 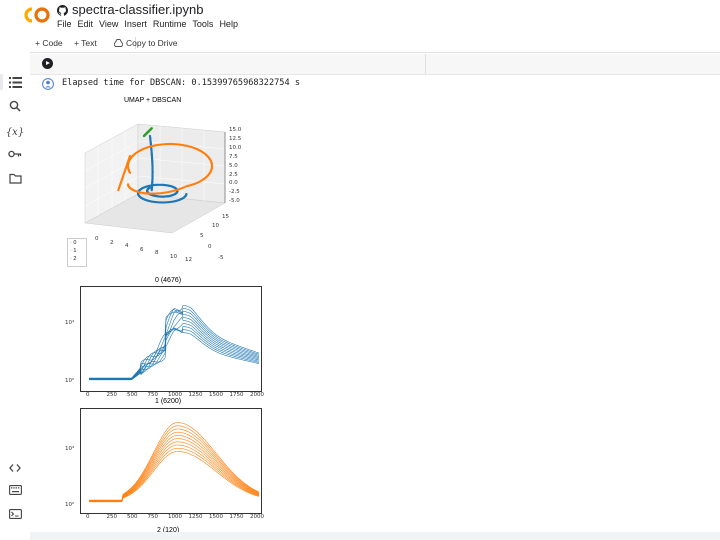 What do you see at coordinates (15, 468) in the screenshot?
I see `code-snippets-icon` at bounding box center [15, 468].